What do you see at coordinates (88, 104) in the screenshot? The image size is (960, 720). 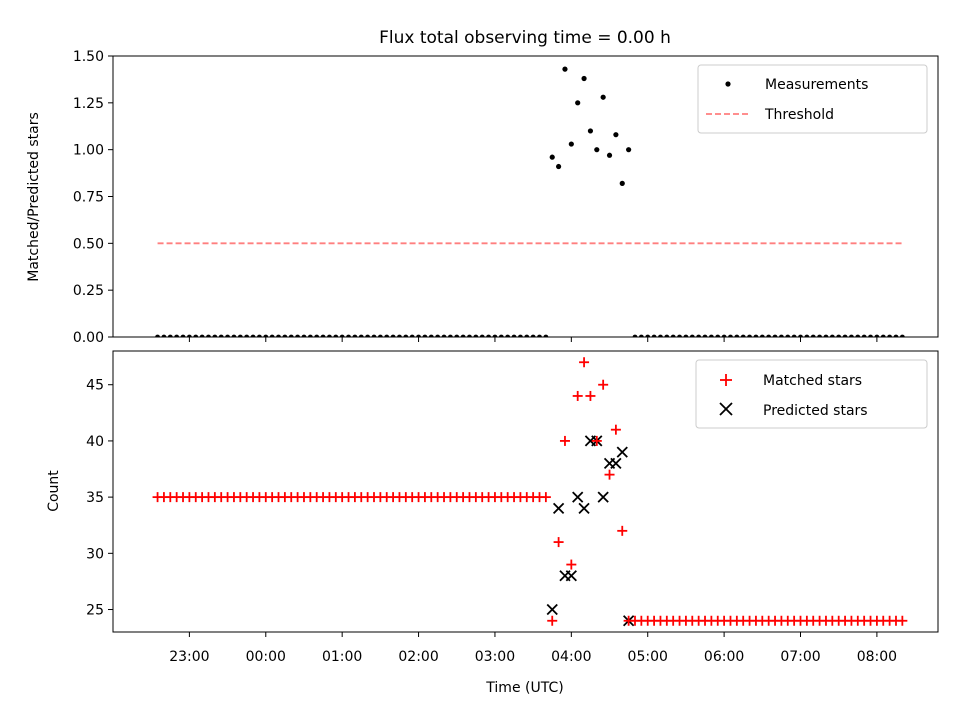 I see `top-y-tick-label-5: 1.25` at bounding box center [88, 104].